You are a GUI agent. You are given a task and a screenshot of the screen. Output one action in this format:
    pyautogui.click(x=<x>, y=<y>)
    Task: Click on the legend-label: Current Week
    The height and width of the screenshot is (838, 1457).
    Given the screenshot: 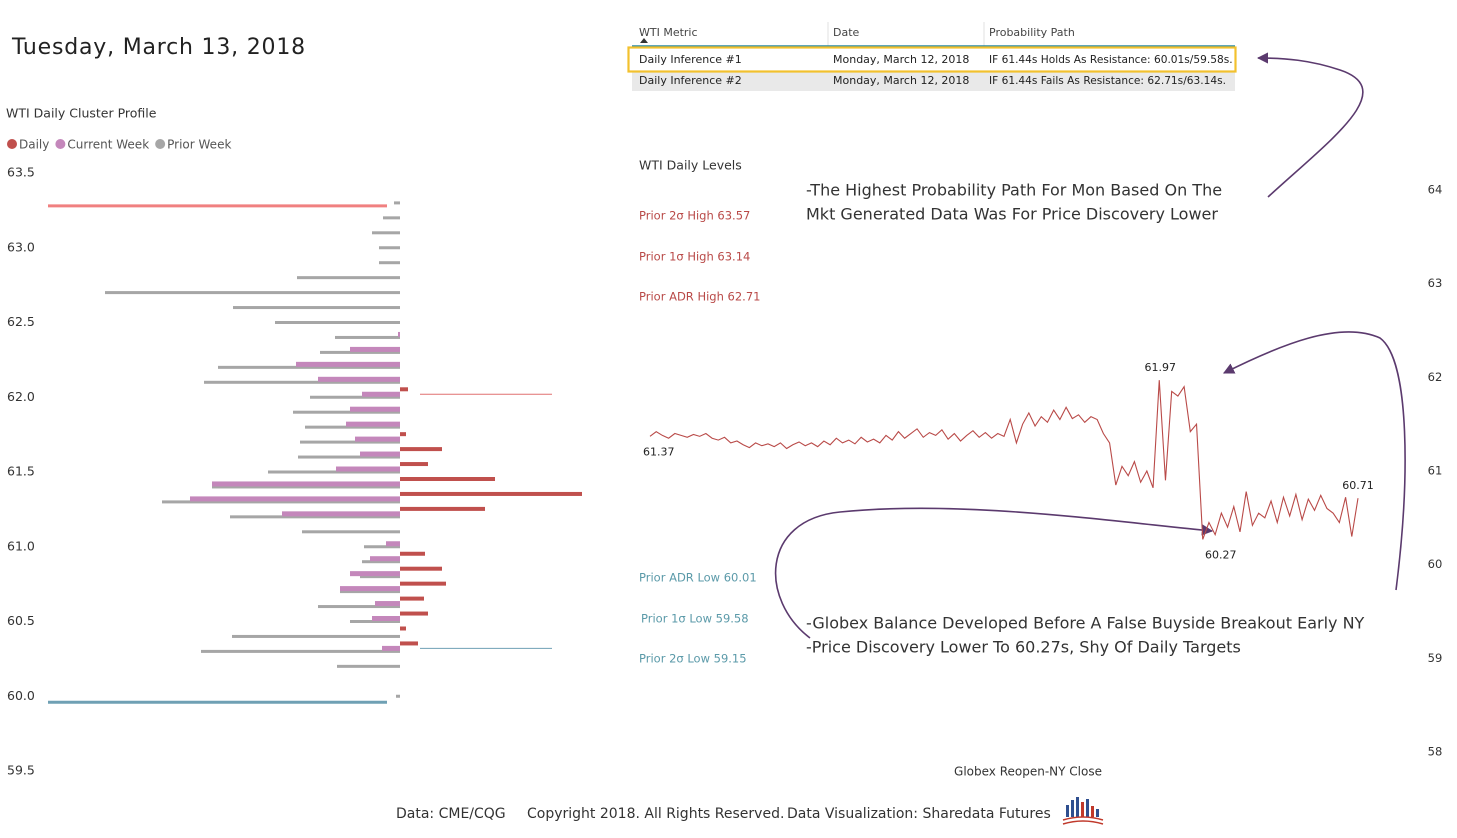 What is the action you would take?
    pyautogui.click(x=108, y=145)
    